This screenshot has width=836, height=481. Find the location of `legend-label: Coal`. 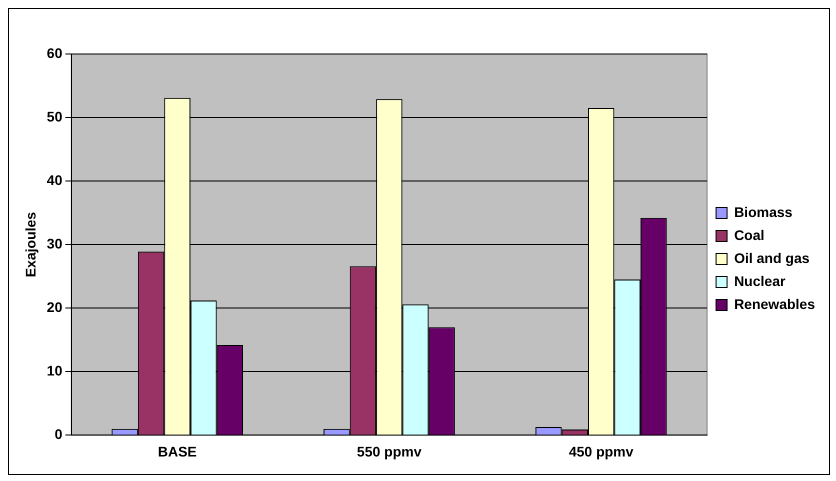

legend-label: Coal is located at coordinates (749, 234).